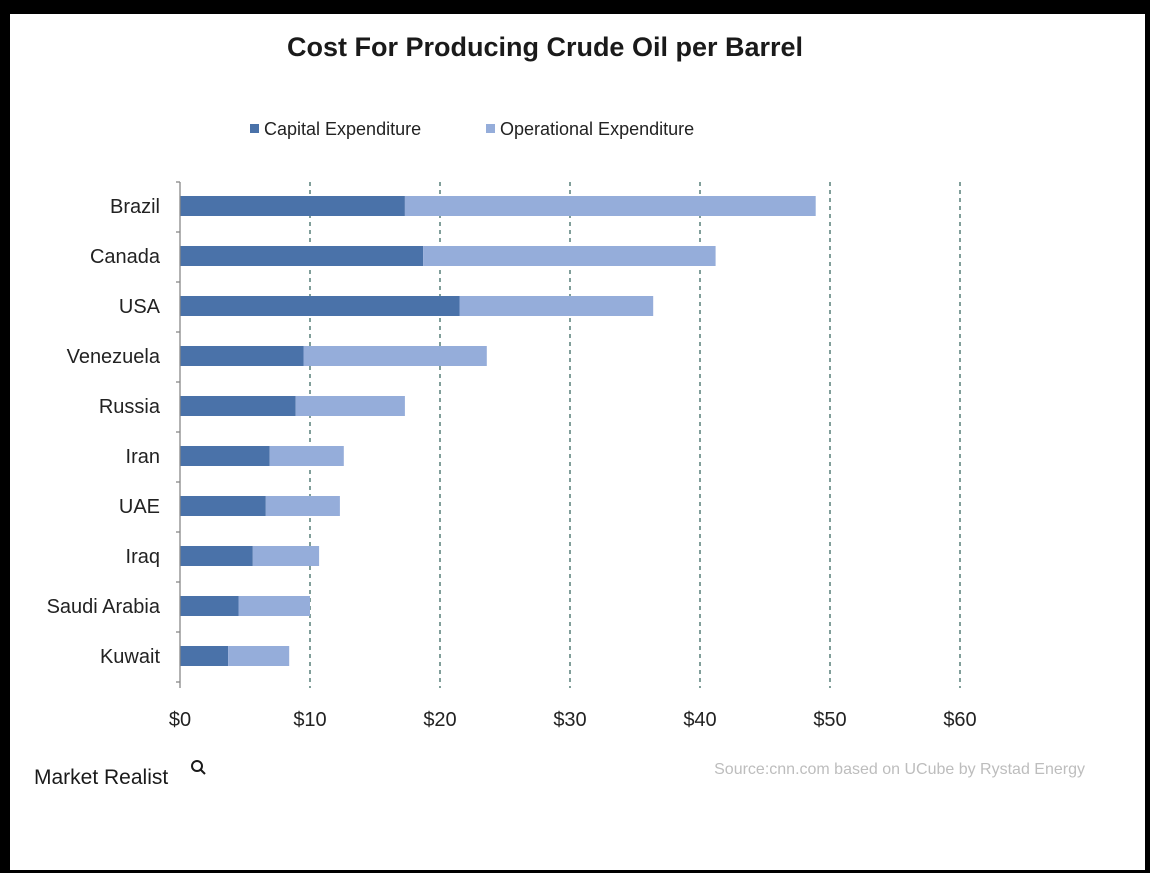 The height and width of the screenshot is (873, 1150). Describe the element at coordinates (699, 720) in the screenshot. I see `x-tick-label: $40` at that location.